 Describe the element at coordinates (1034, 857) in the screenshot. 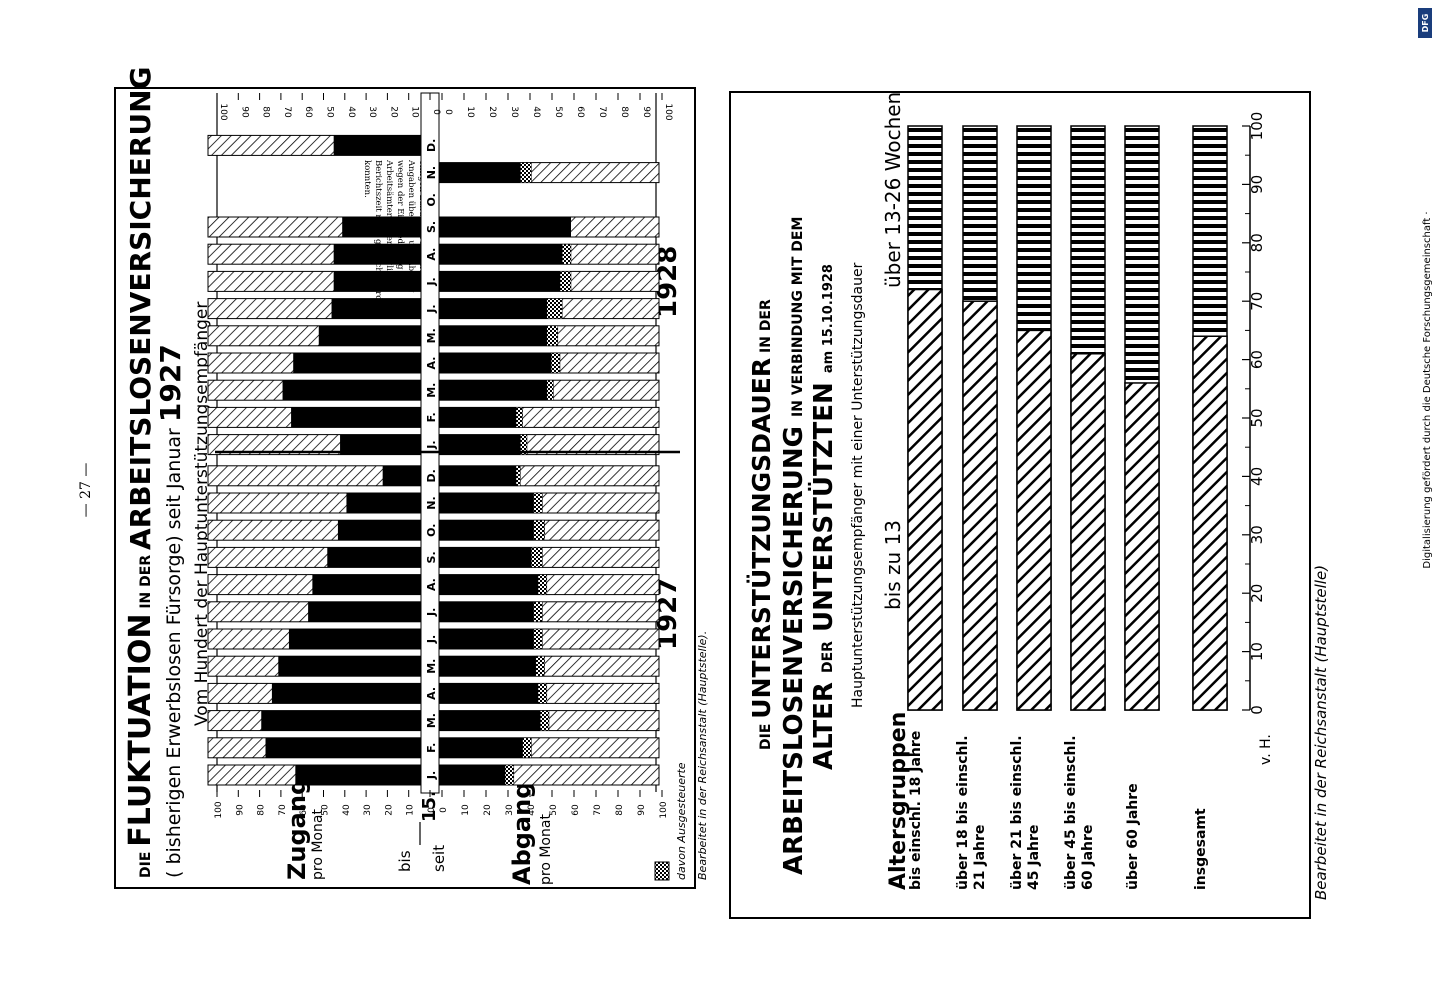

I see `u-category-label: 45 Jahre` at that location.